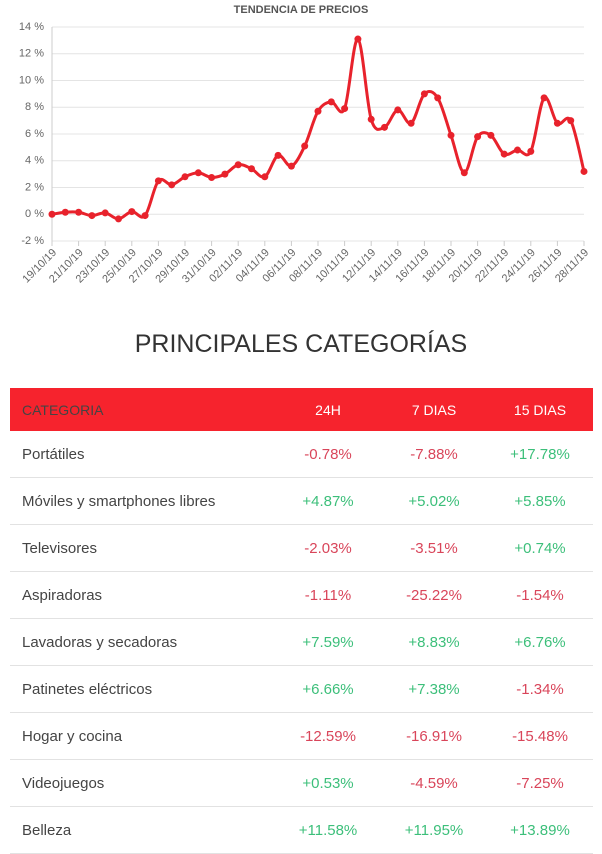 The image size is (602, 854). Describe the element at coordinates (434, 830) in the screenshot. I see `change-cell: +11.95%` at that location.